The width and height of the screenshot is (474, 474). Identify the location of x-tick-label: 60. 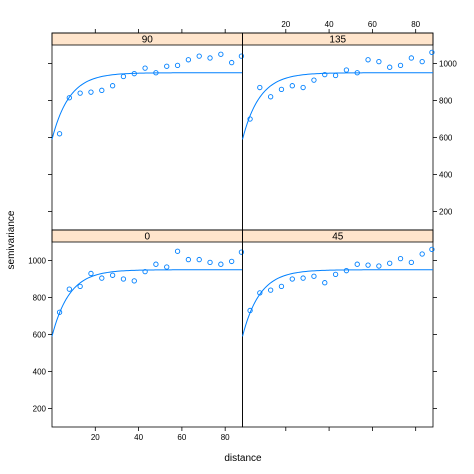
(372, 24).